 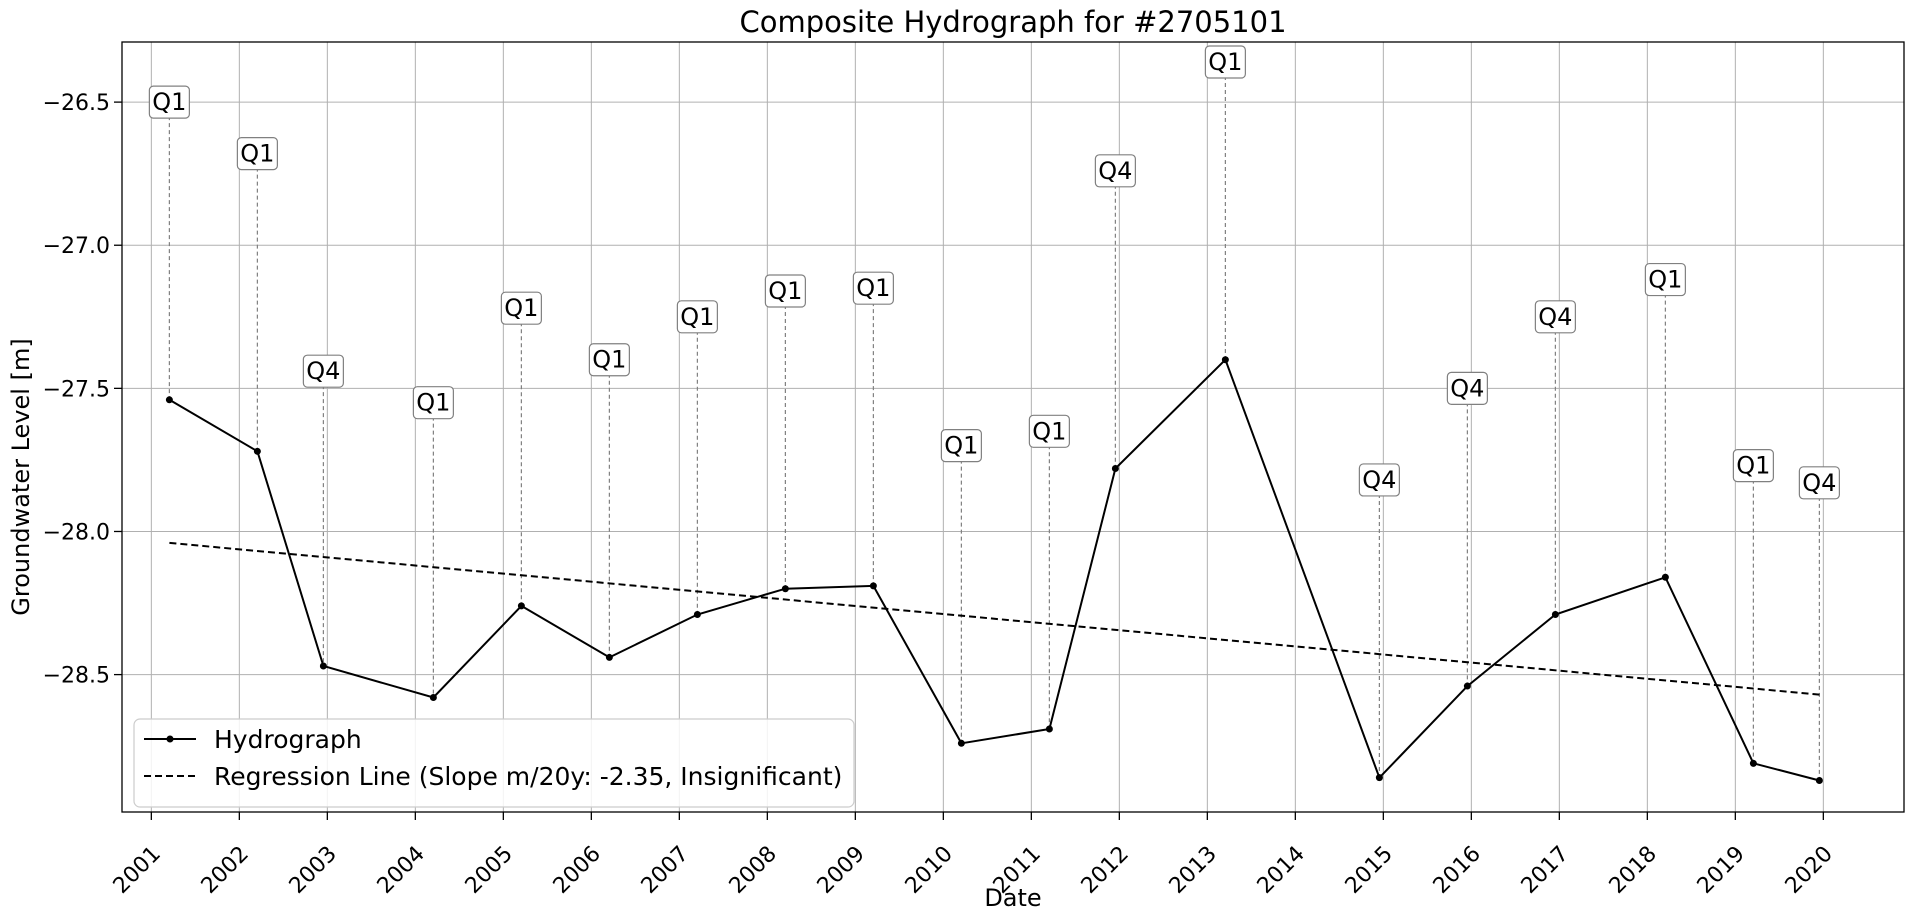 What do you see at coordinates (76, 246) in the screenshot?
I see `y-tick-label-1: −27.0` at bounding box center [76, 246].